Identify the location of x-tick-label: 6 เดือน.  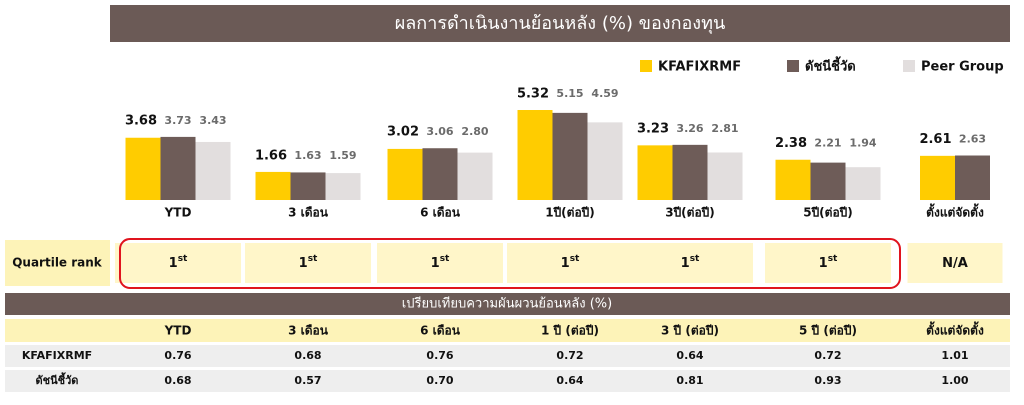
(440, 213).